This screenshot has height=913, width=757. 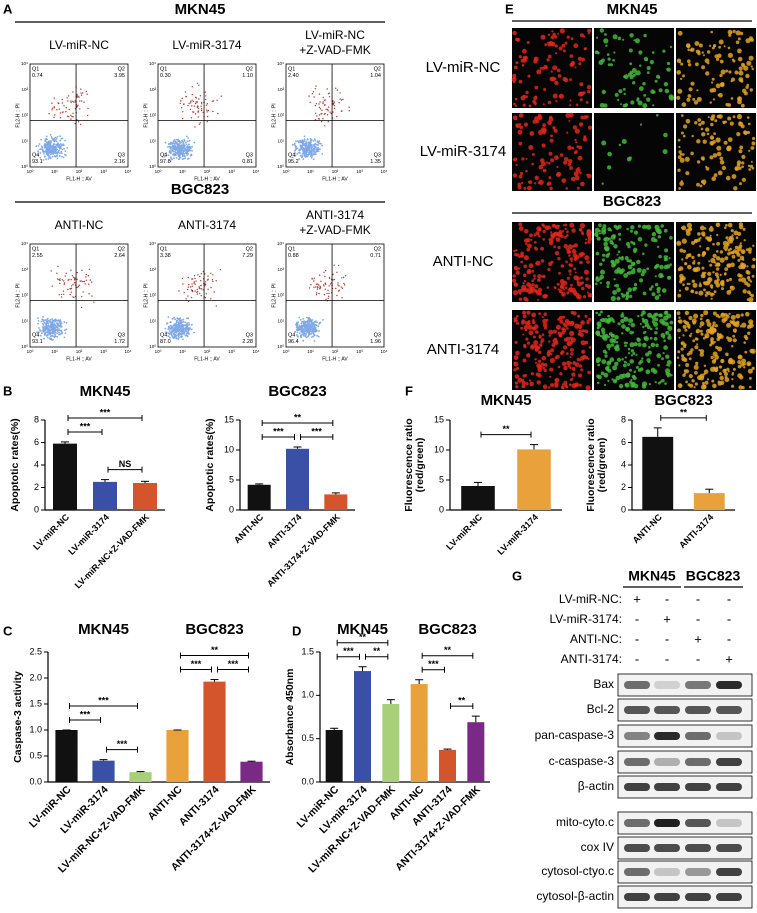 What do you see at coordinates (590, 599) in the screenshot?
I see `treatment-label: LV-miR-NC:` at bounding box center [590, 599].